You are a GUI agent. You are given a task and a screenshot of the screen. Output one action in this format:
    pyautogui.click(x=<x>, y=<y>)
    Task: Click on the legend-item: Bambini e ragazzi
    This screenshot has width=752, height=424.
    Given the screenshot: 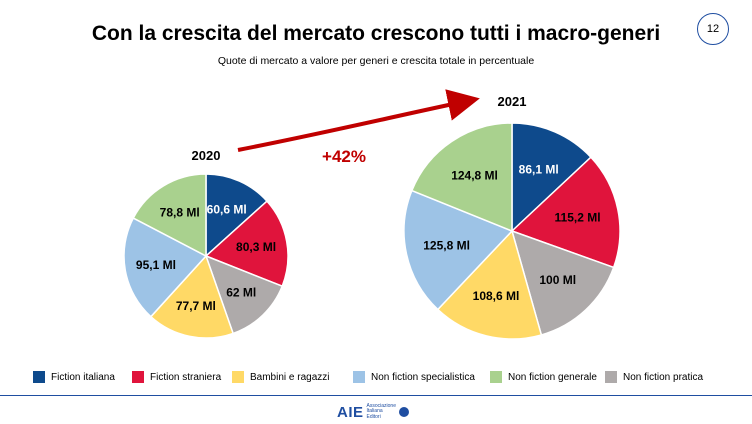 What is the action you would take?
    pyautogui.click(x=280, y=377)
    